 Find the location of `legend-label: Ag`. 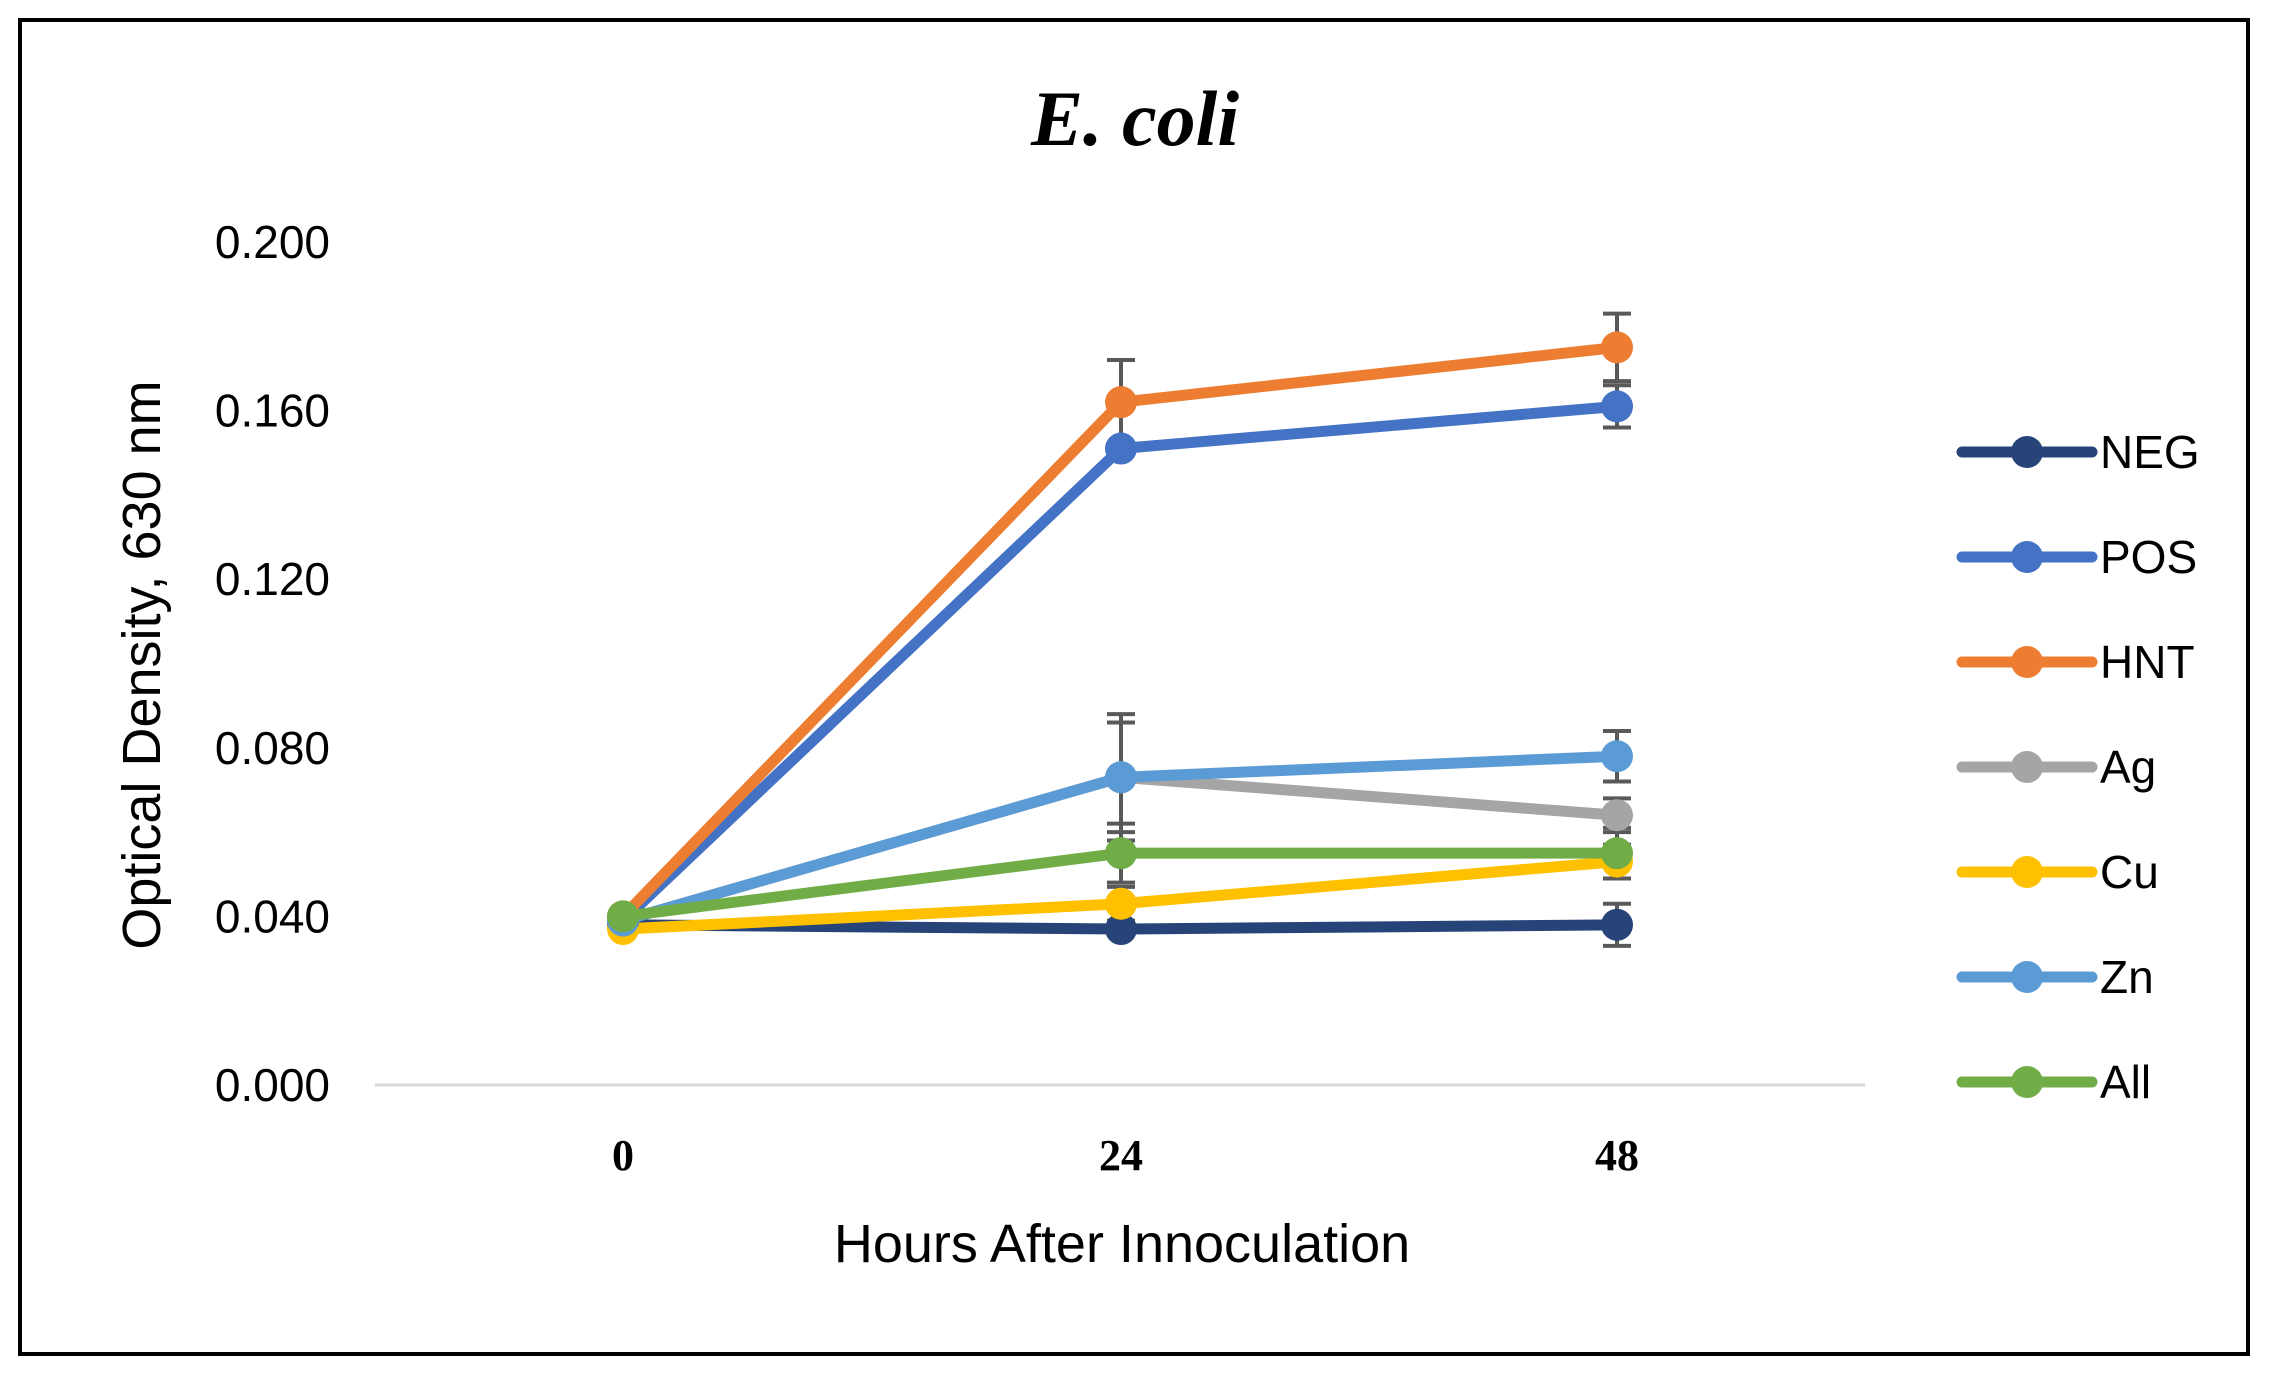

legend-label: Ag is located at coordinates (2128, 767).